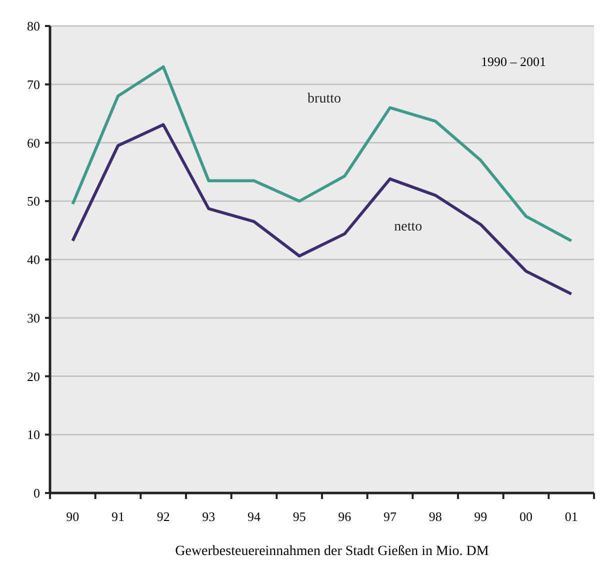 The height and width of the screenshot is (579, 610). I want to click on y-tick-label: 20, so click(33, 376).